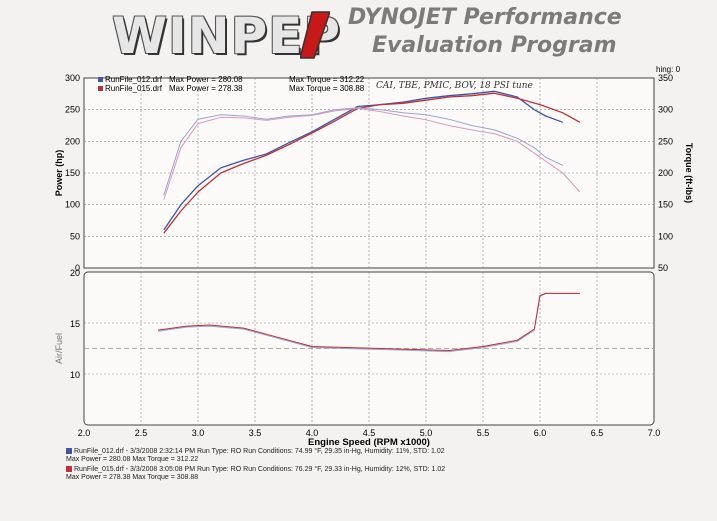  Describe the element at coordinates (665, 141) in the screenshot. I see `torque-tick-label: 250` at that location.